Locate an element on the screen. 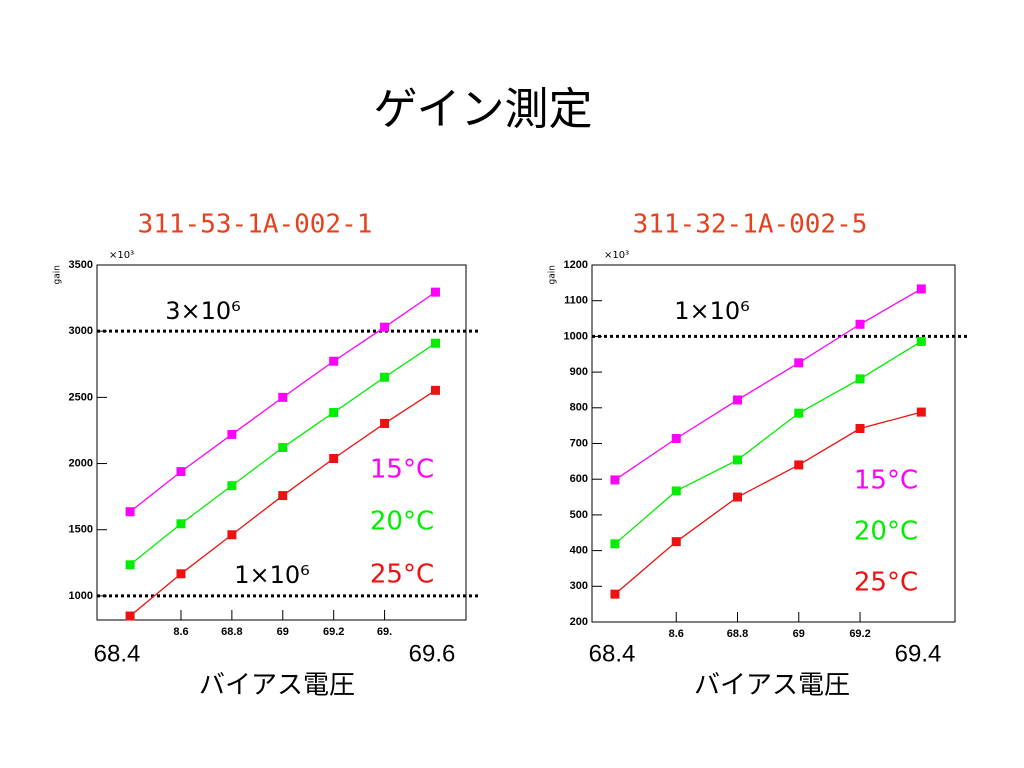  y-tick-label: 800 is located at coordinates (579, 408).